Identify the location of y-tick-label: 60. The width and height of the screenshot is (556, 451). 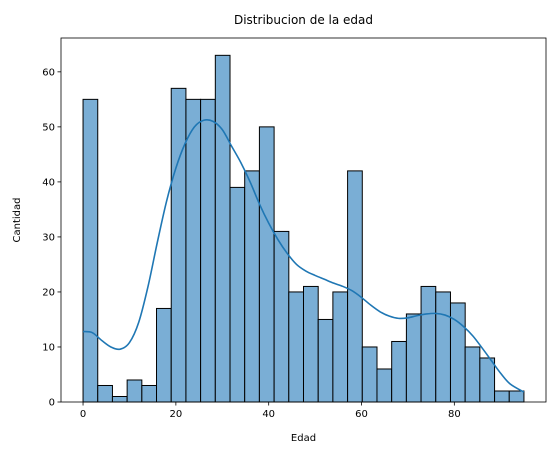
(48, 72).